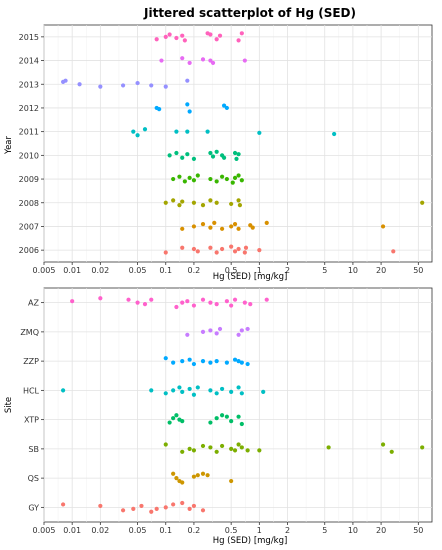 This screenshot has height=550, width=442. I want to click on x-tick-label: 0.01, so click(72, 530).